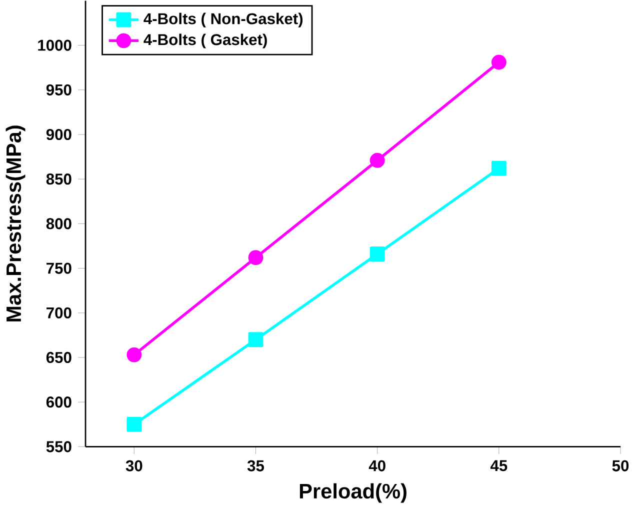 The image size is (635, 509). I want to click on y-tick-label: 600, so click(59, 402).